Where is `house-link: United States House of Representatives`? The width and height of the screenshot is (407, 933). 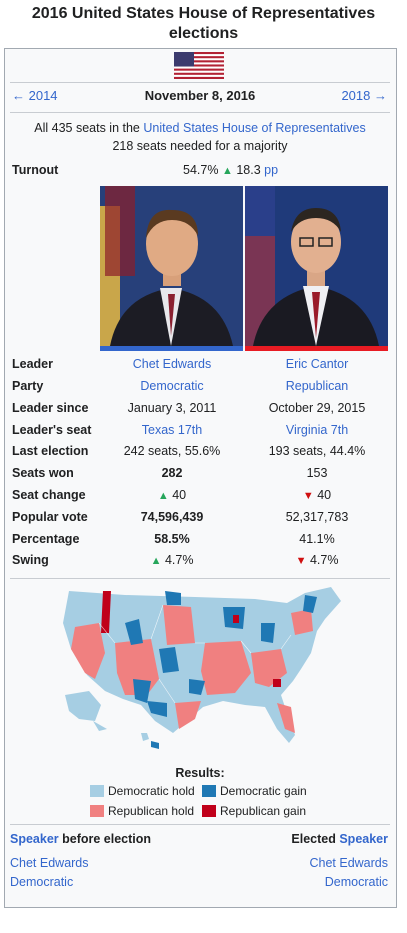 house-link: United States House of Representatives is located at coordinates (254, 128).